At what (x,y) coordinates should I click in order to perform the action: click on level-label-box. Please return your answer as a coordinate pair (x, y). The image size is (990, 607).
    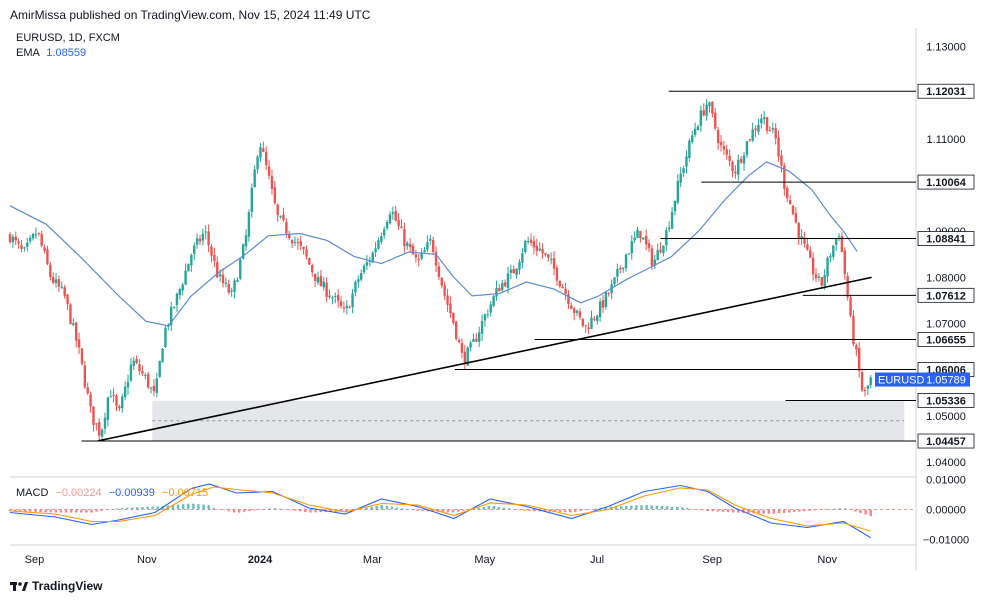
    Looking at the image, I should click on (946, 238).